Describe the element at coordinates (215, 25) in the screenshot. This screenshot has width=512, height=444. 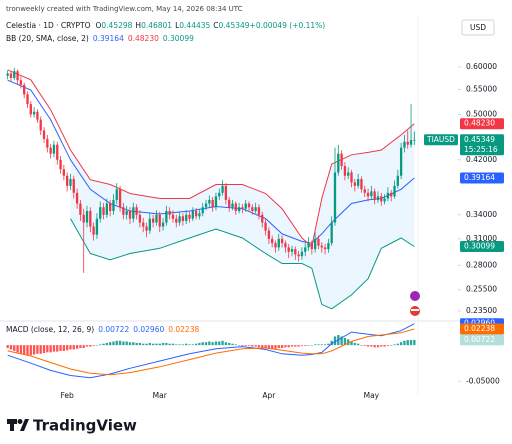
I see `ohlc-key: C` at that location.